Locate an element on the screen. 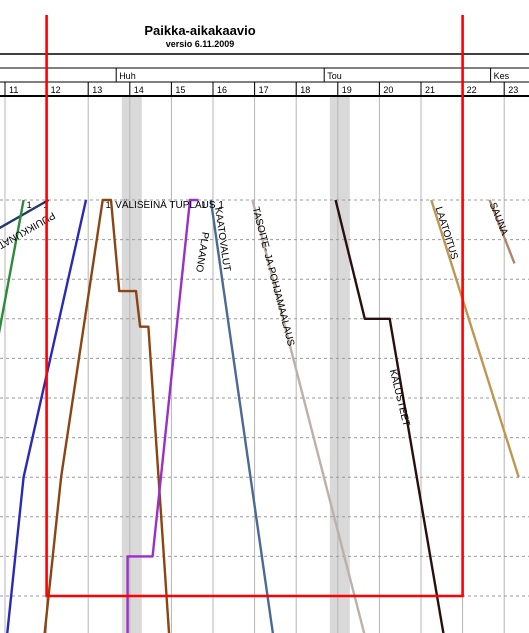 Image resolution: width=529 pixels, height=633 pixels. week-tick-label: 11 is located at coordinates (13, 90).